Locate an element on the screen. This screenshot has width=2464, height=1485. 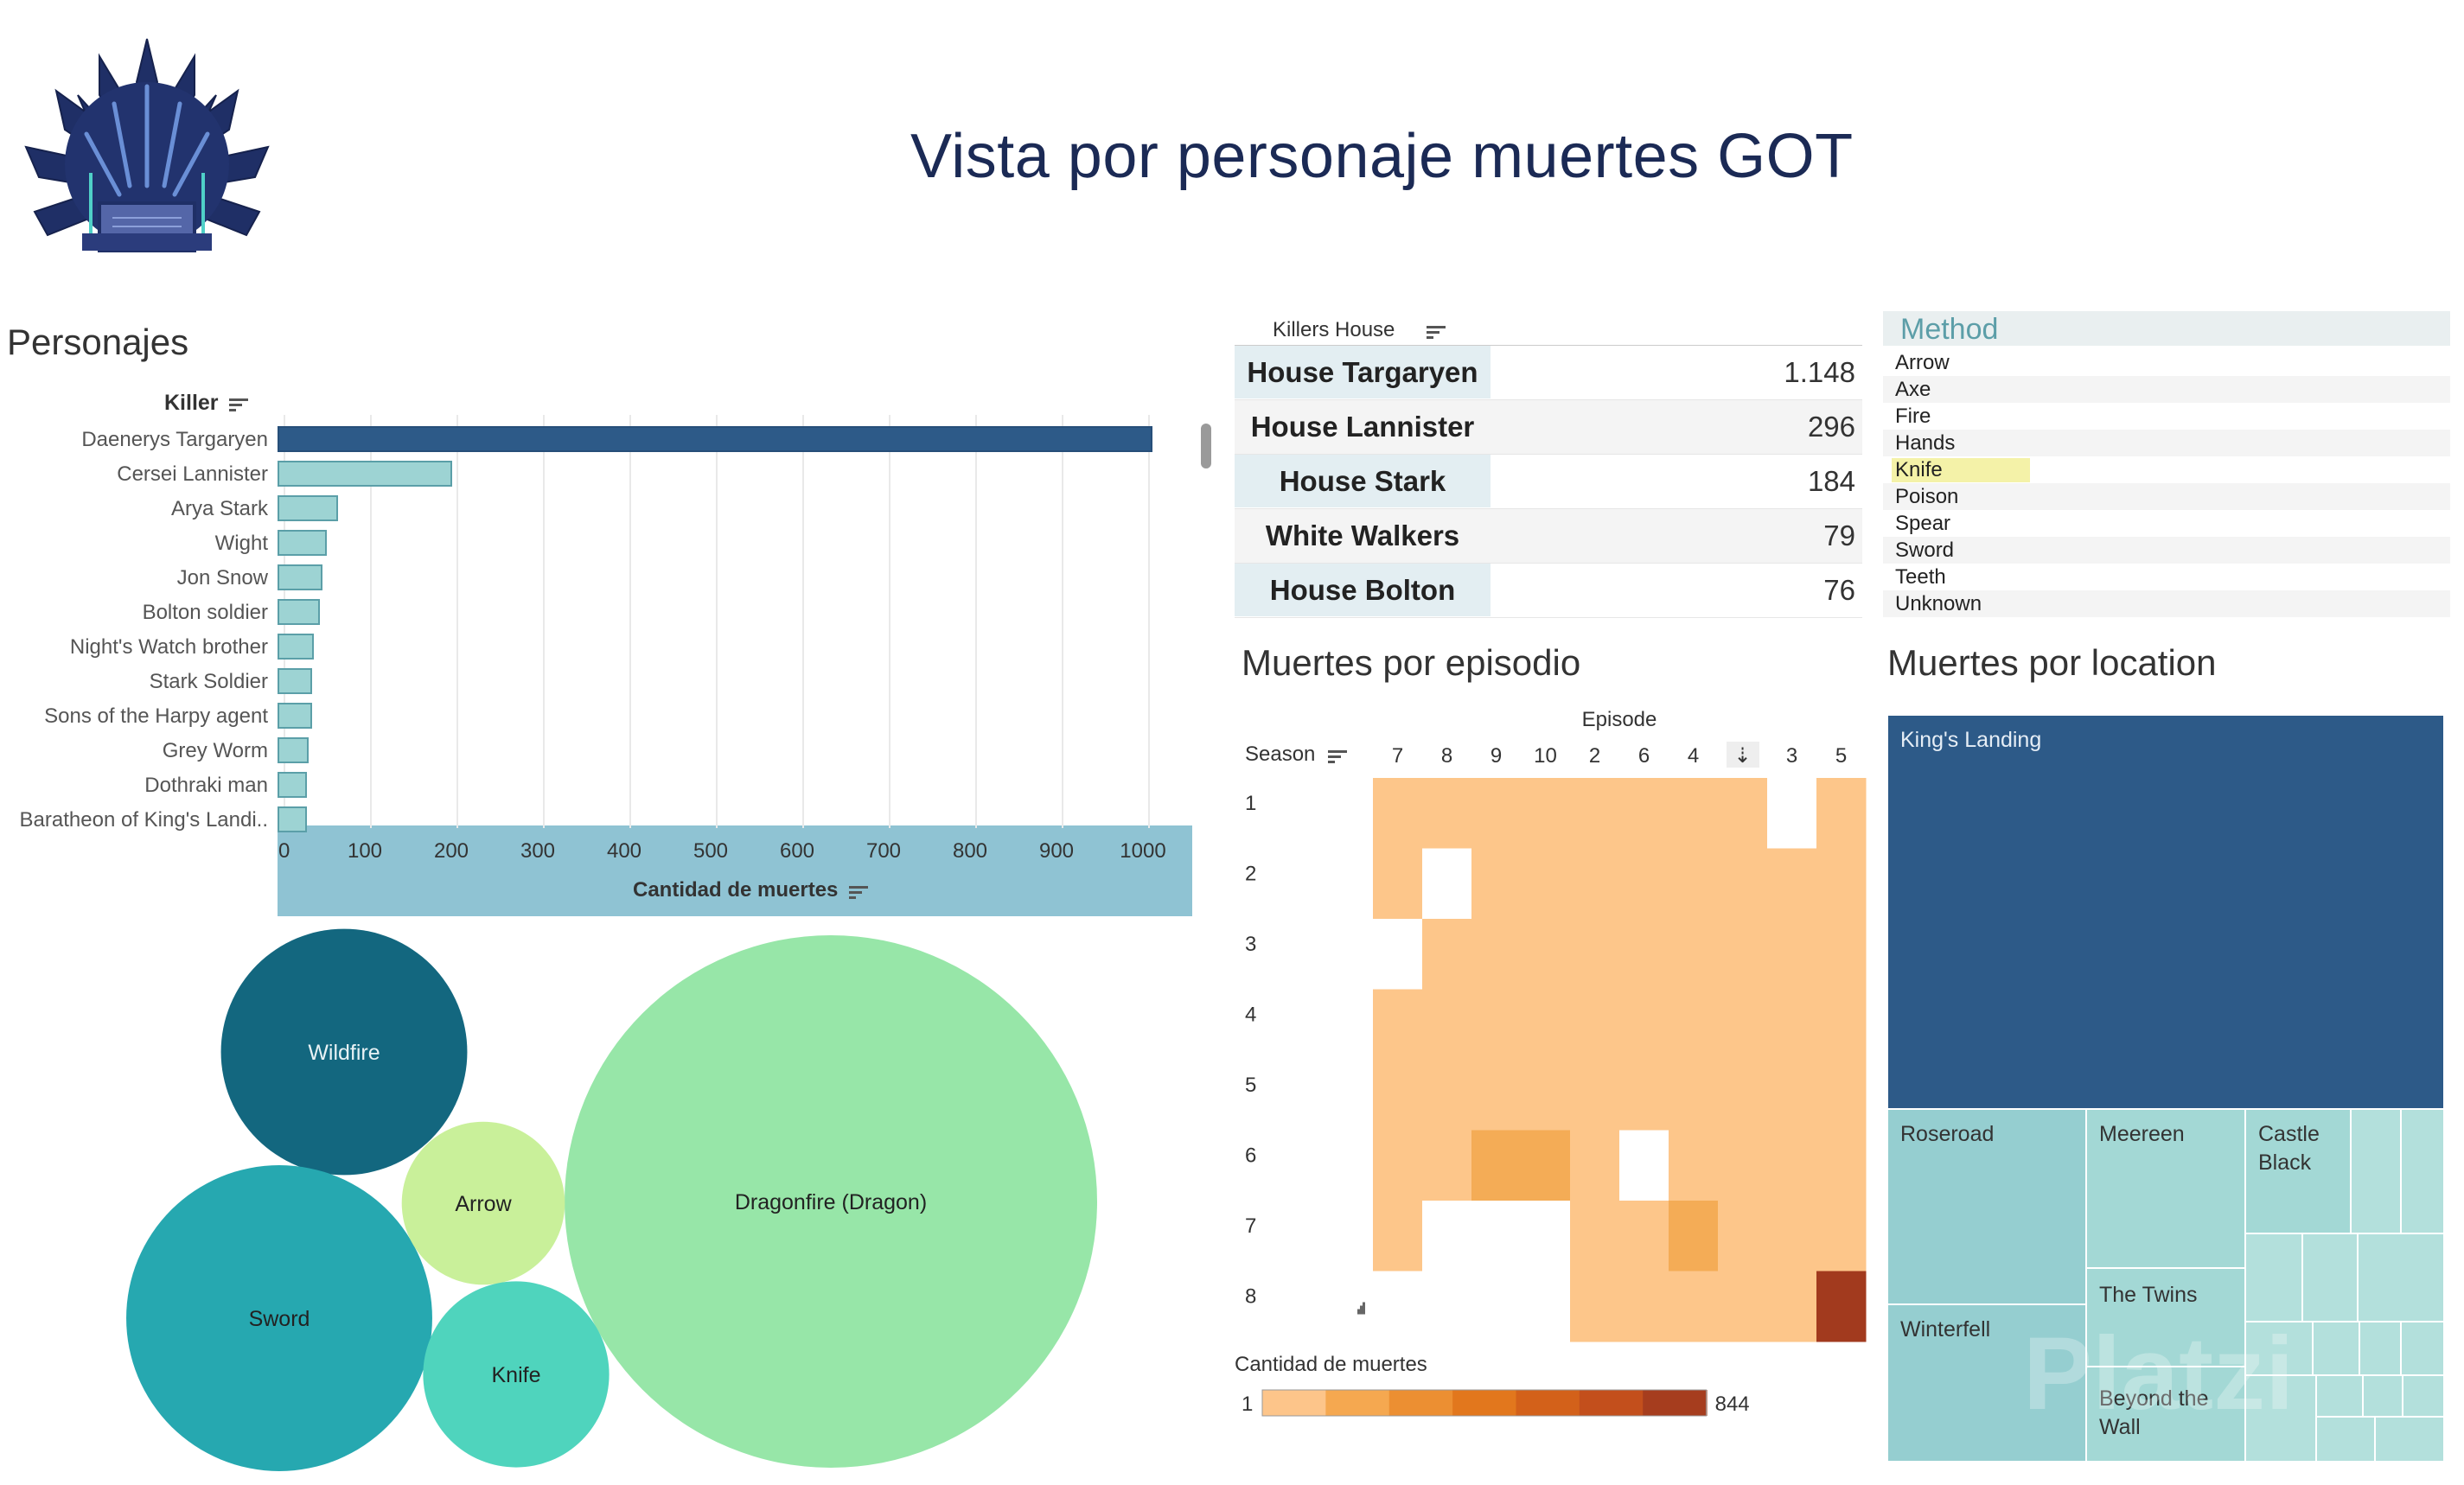
bar-chart-scrollbar is located at coordinates (1205, 621).